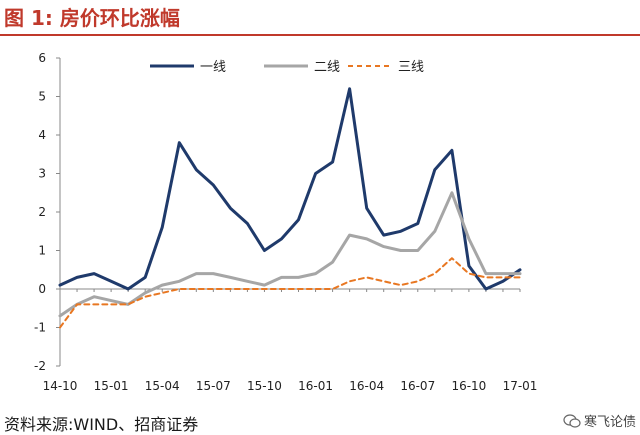  What do you see at coordinates (42, 135) in the screenshot?
I see `y-tick-label: 4` at bounding box center [42, 135].